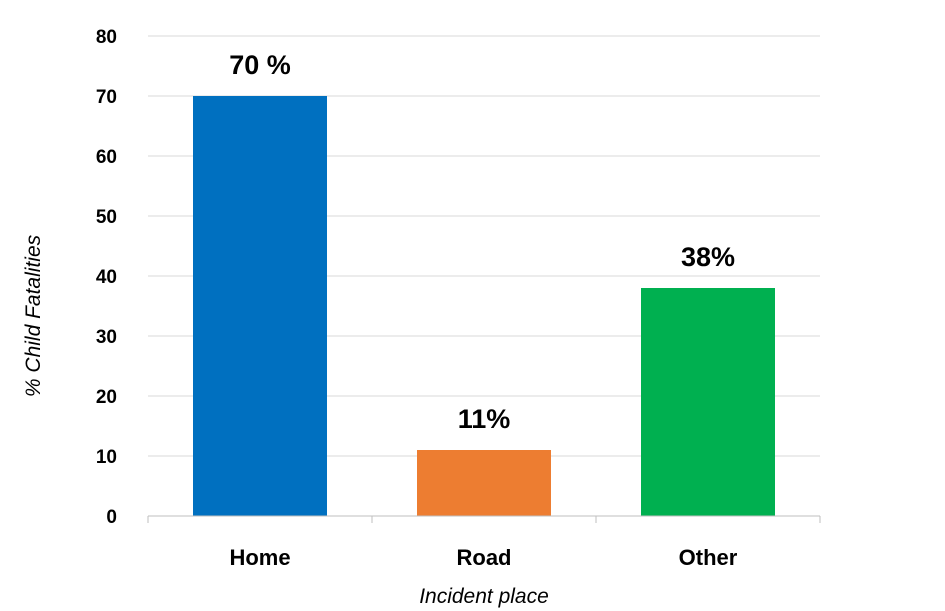 This screenshot has height=611, width=945. I want to click on y-tick-label: 20, so click(106, 397).